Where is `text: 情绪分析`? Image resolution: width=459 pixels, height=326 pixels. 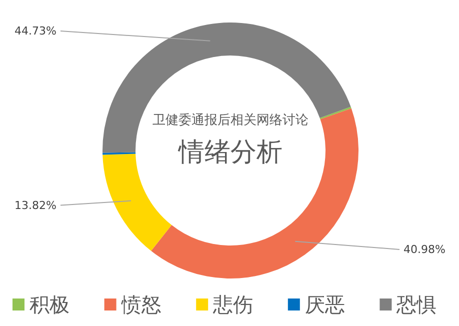 text: 情绪分析 is located at coordinates (230, 153).